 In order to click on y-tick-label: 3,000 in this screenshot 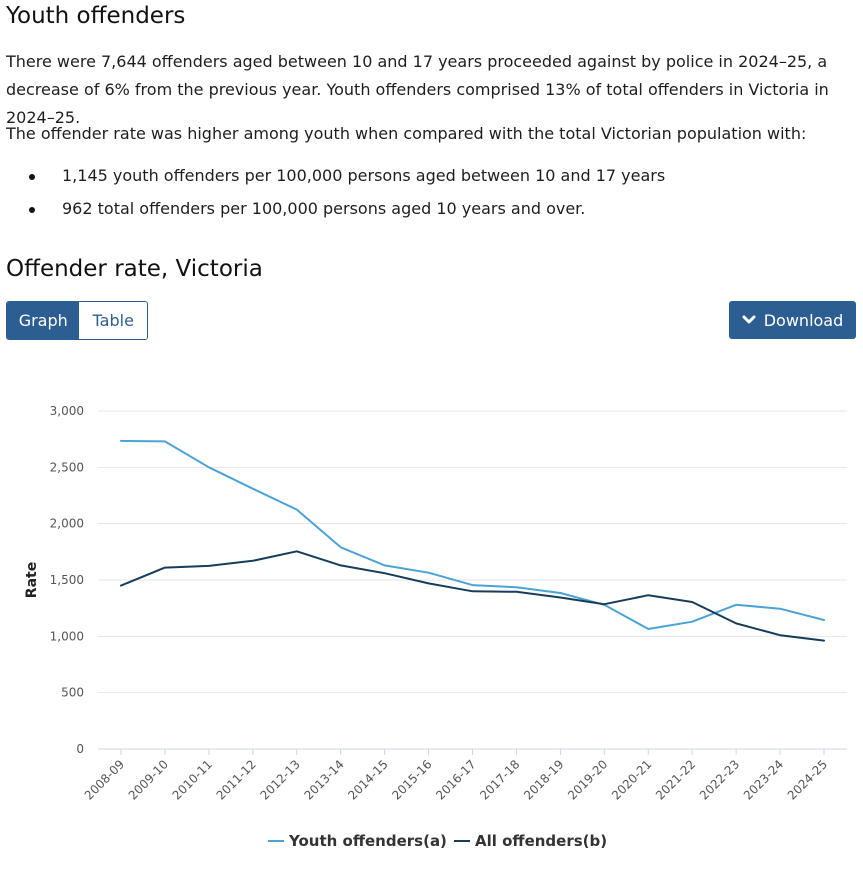, I will do `click(67, 411)`.